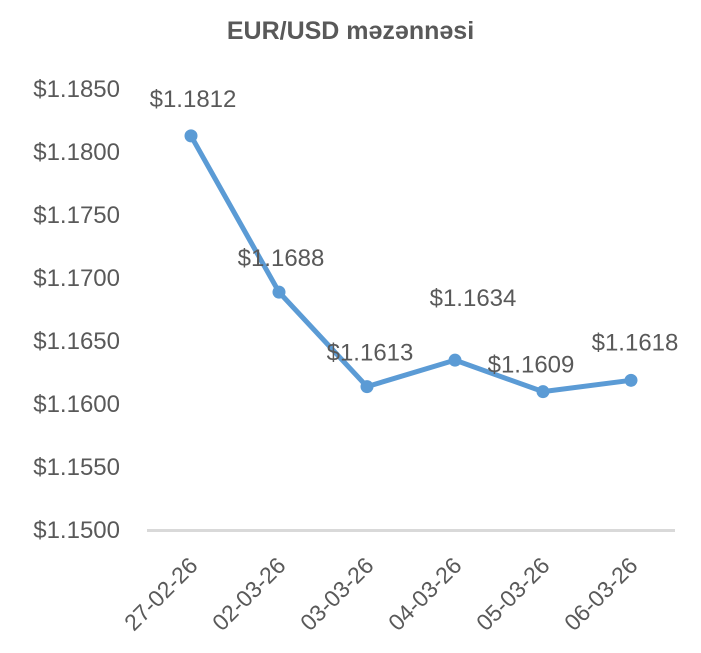 This screenshot has width=701, height=653. I want to click on y-tick-label: $1.1550, so click(76, 467).